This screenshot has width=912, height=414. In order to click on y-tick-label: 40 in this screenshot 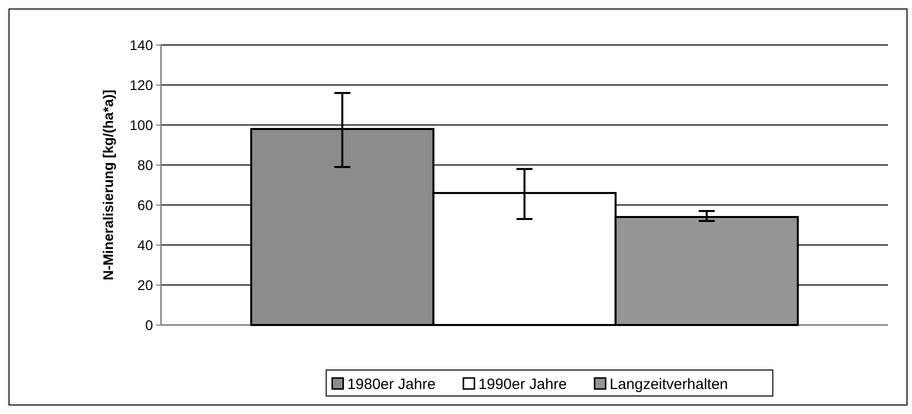, I will do `click(145, 244)`.